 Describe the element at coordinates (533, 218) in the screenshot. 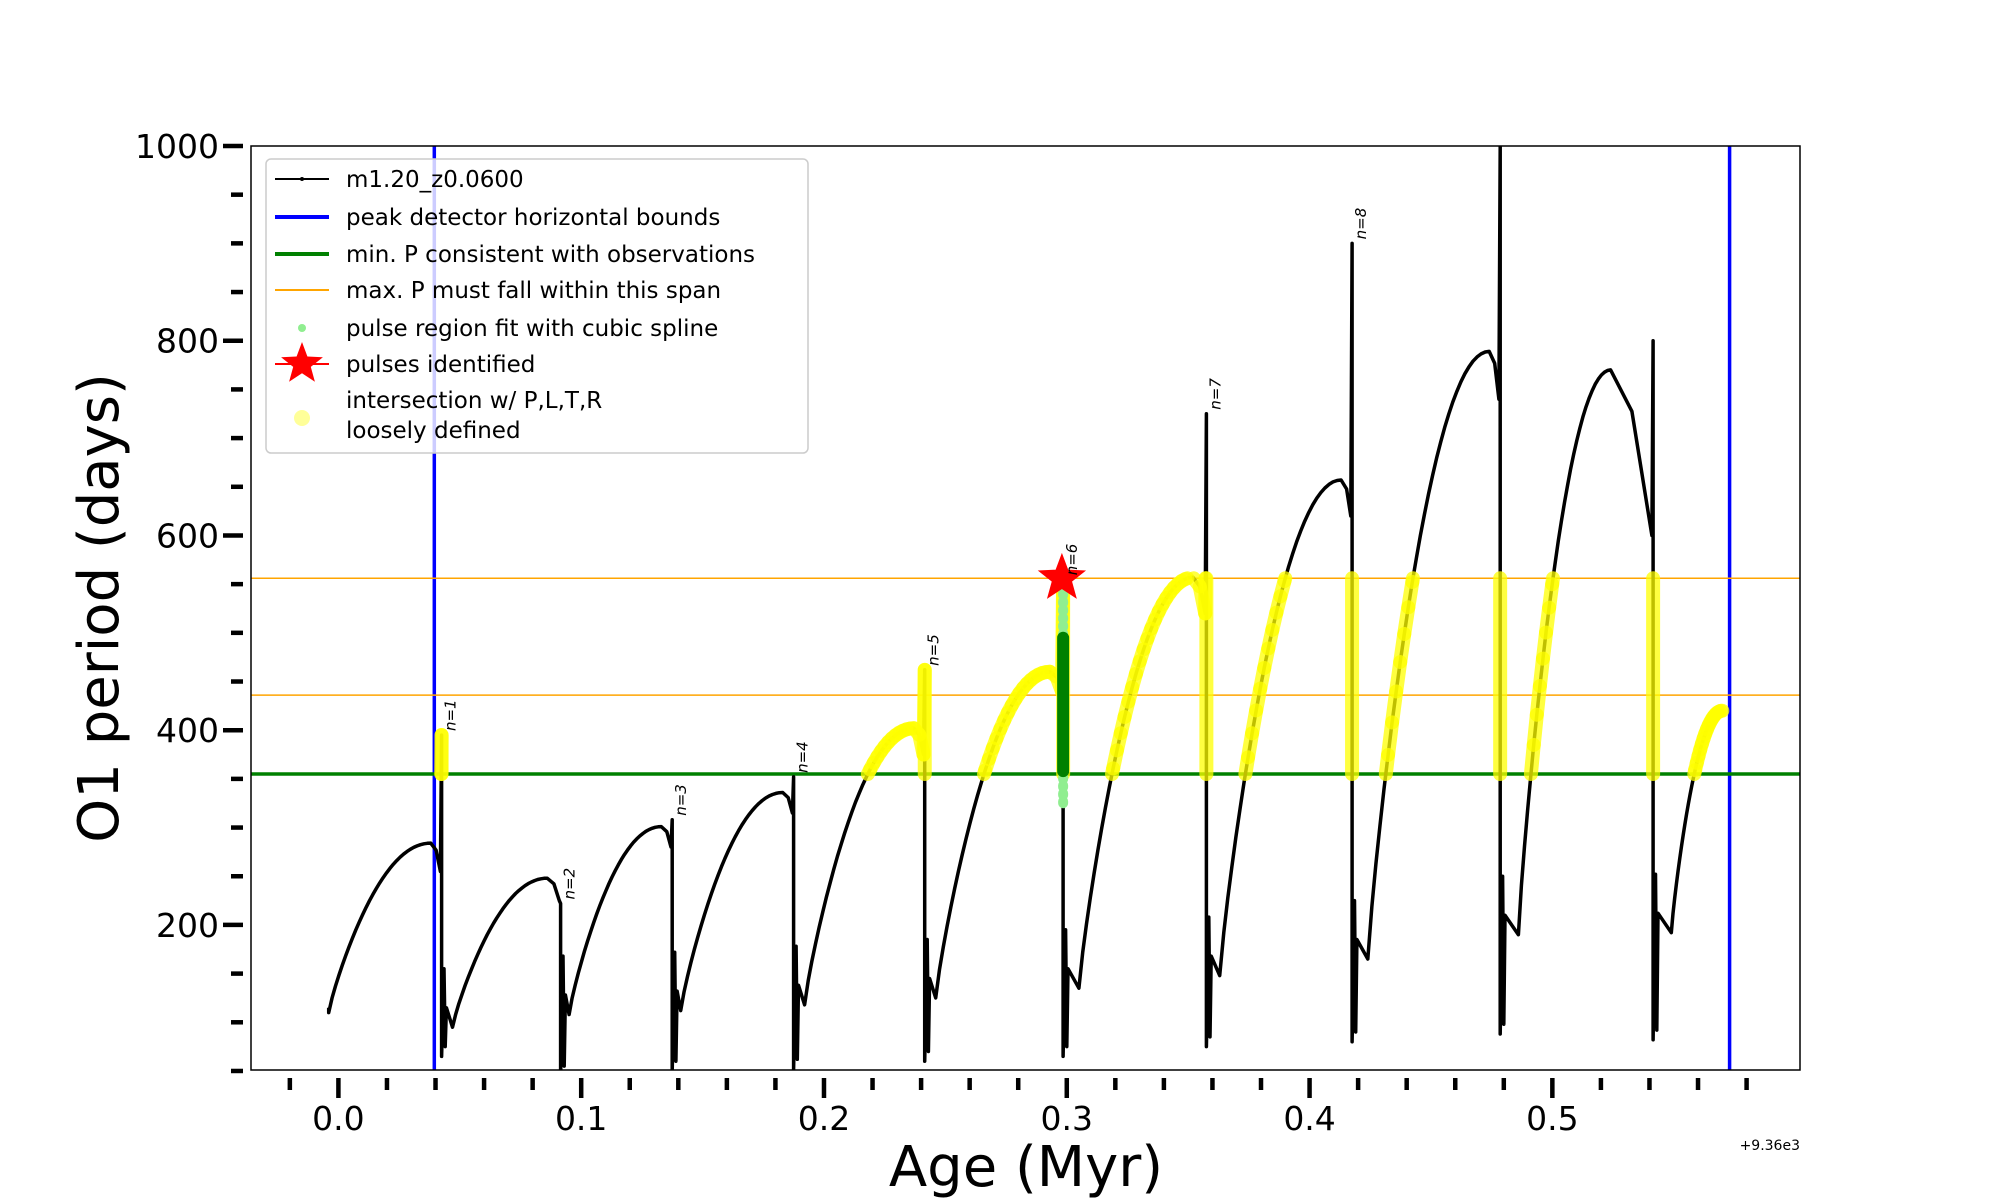

I see `legend-label: peak detector horizontal bounds` at that location.